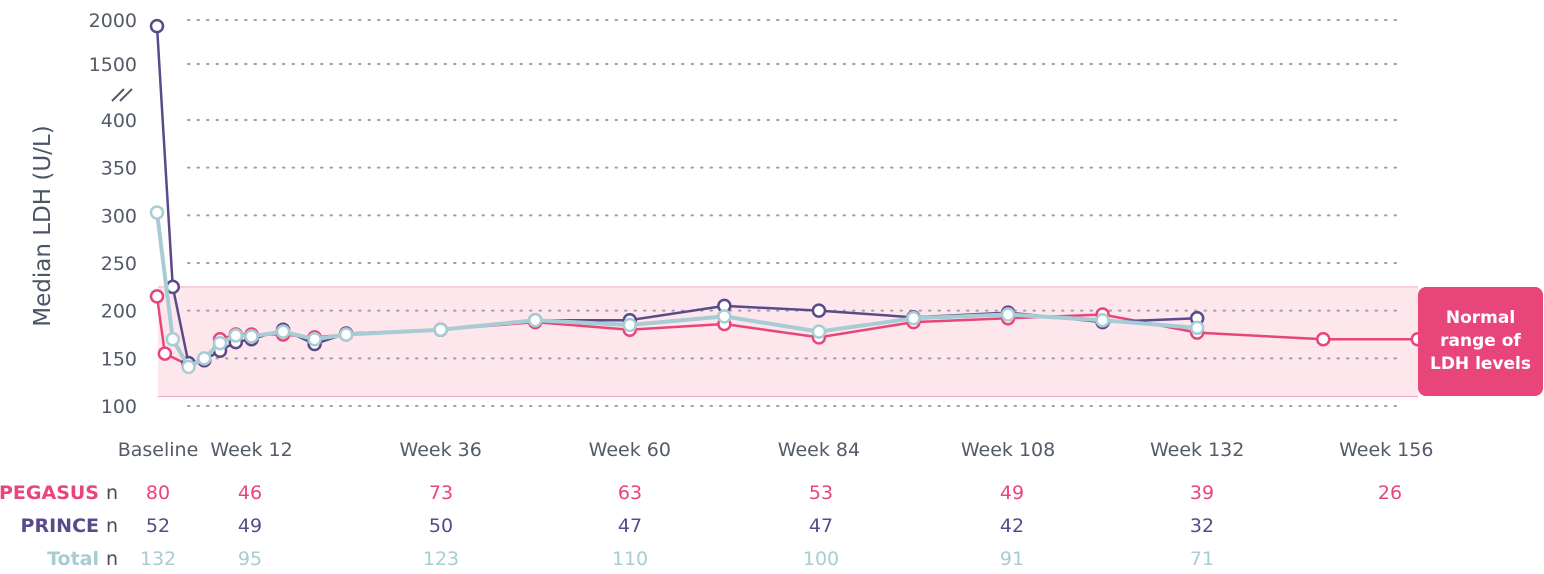 This screenshot has width=1544, height=574. Describe the element at coordinates (630, 559) in the screenshot. I see `count-total-3: 110` at that location.